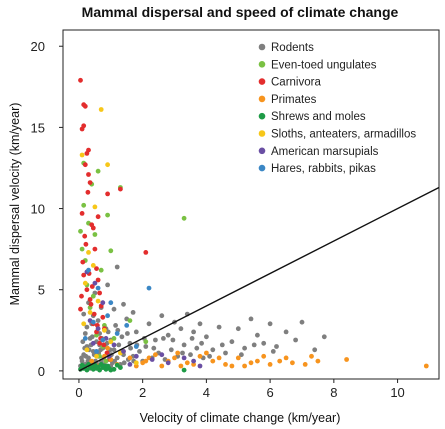  What do you see at coordinates (270, 392) in the screenshot?
I see `x-tick-label: 6` at bounding box center [270, 392].